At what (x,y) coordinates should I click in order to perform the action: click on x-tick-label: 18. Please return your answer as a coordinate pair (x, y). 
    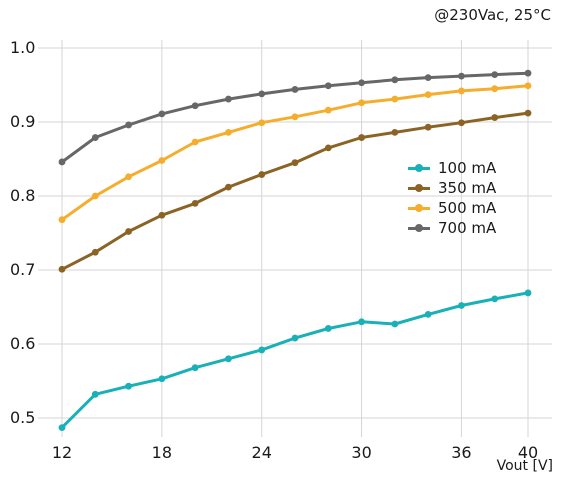
    Looking at the image, I should click on (162, 452).